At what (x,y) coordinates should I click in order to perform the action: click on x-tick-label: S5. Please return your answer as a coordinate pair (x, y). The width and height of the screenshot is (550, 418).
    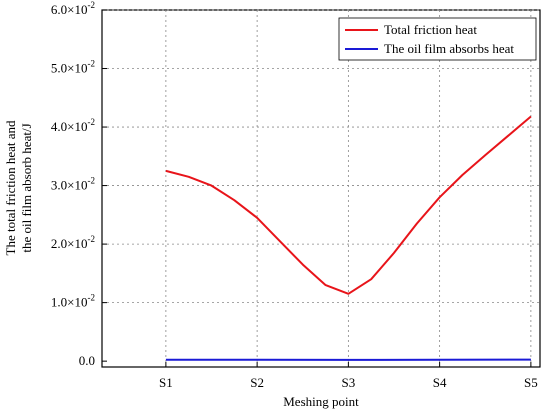
    Looking at the image, I should click on (531, 382).